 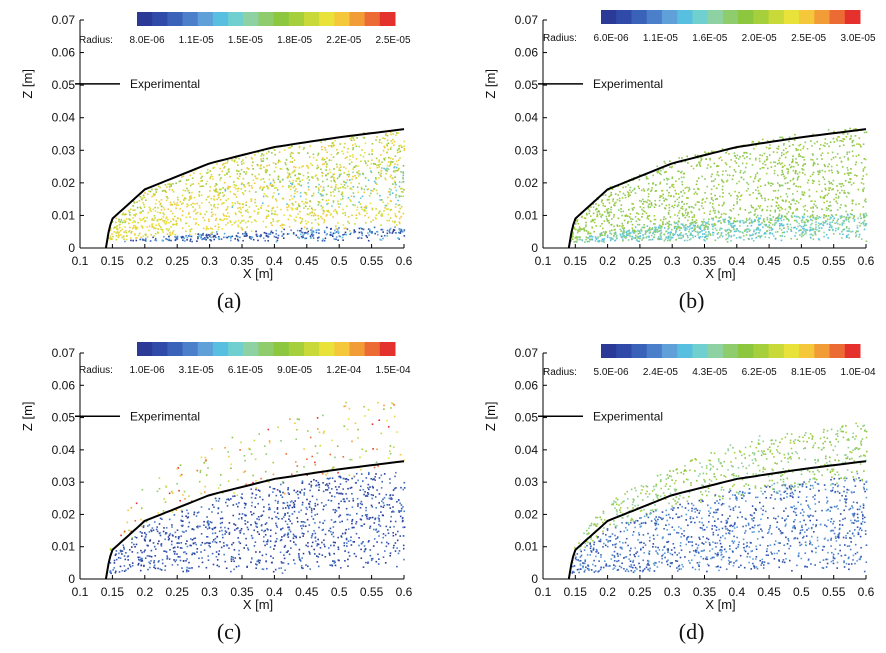 What do you see at coordinates (266, 19) in the screenshot?
I see `colorbar-swatch` at bounding box center [266, 19].